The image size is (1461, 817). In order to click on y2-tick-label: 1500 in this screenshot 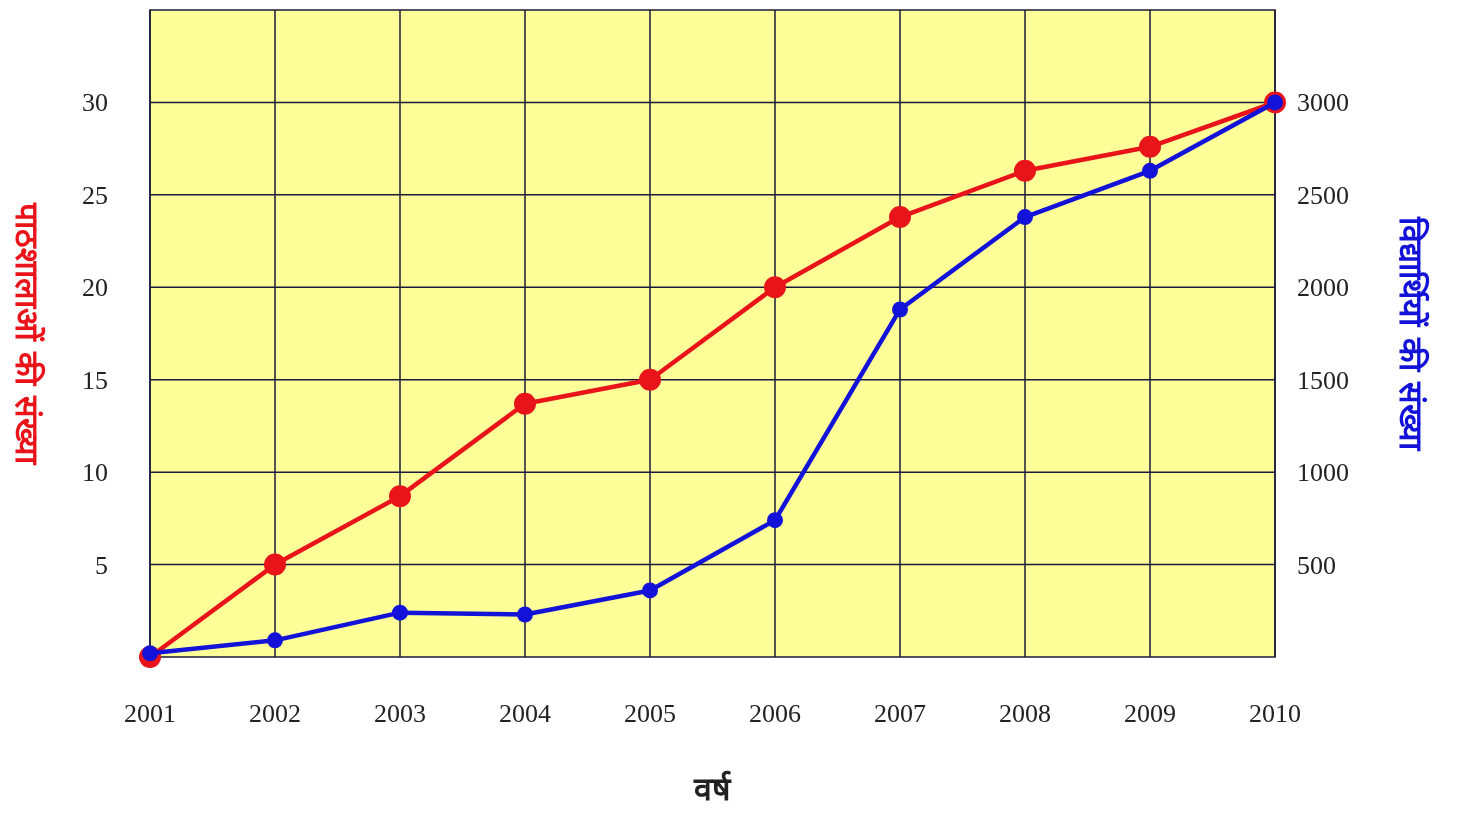, I will do `click(1323, 380)`.